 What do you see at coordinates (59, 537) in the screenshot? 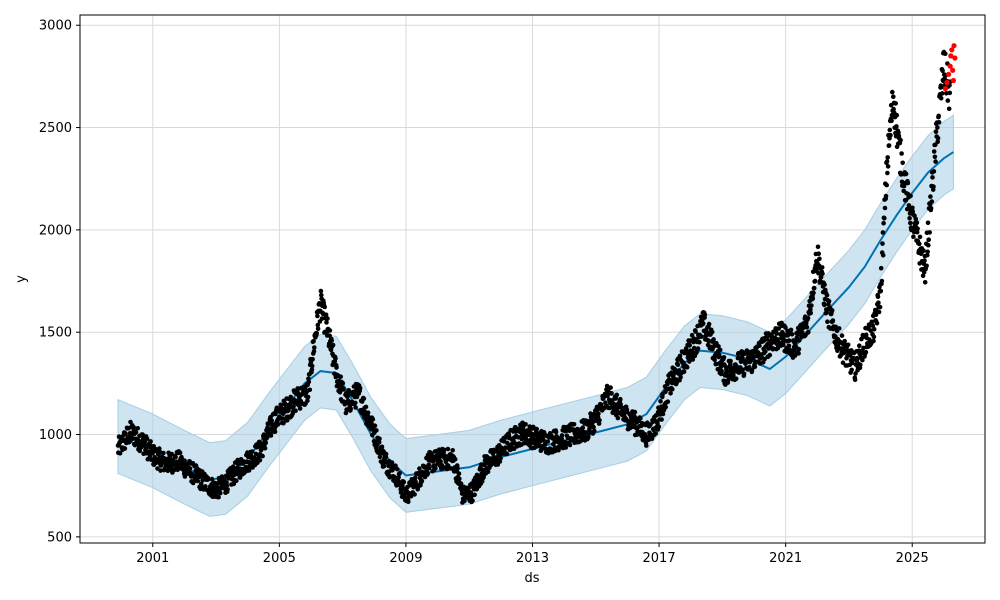
I see `y-tick-label: 500` at bounding box center [59, 537].